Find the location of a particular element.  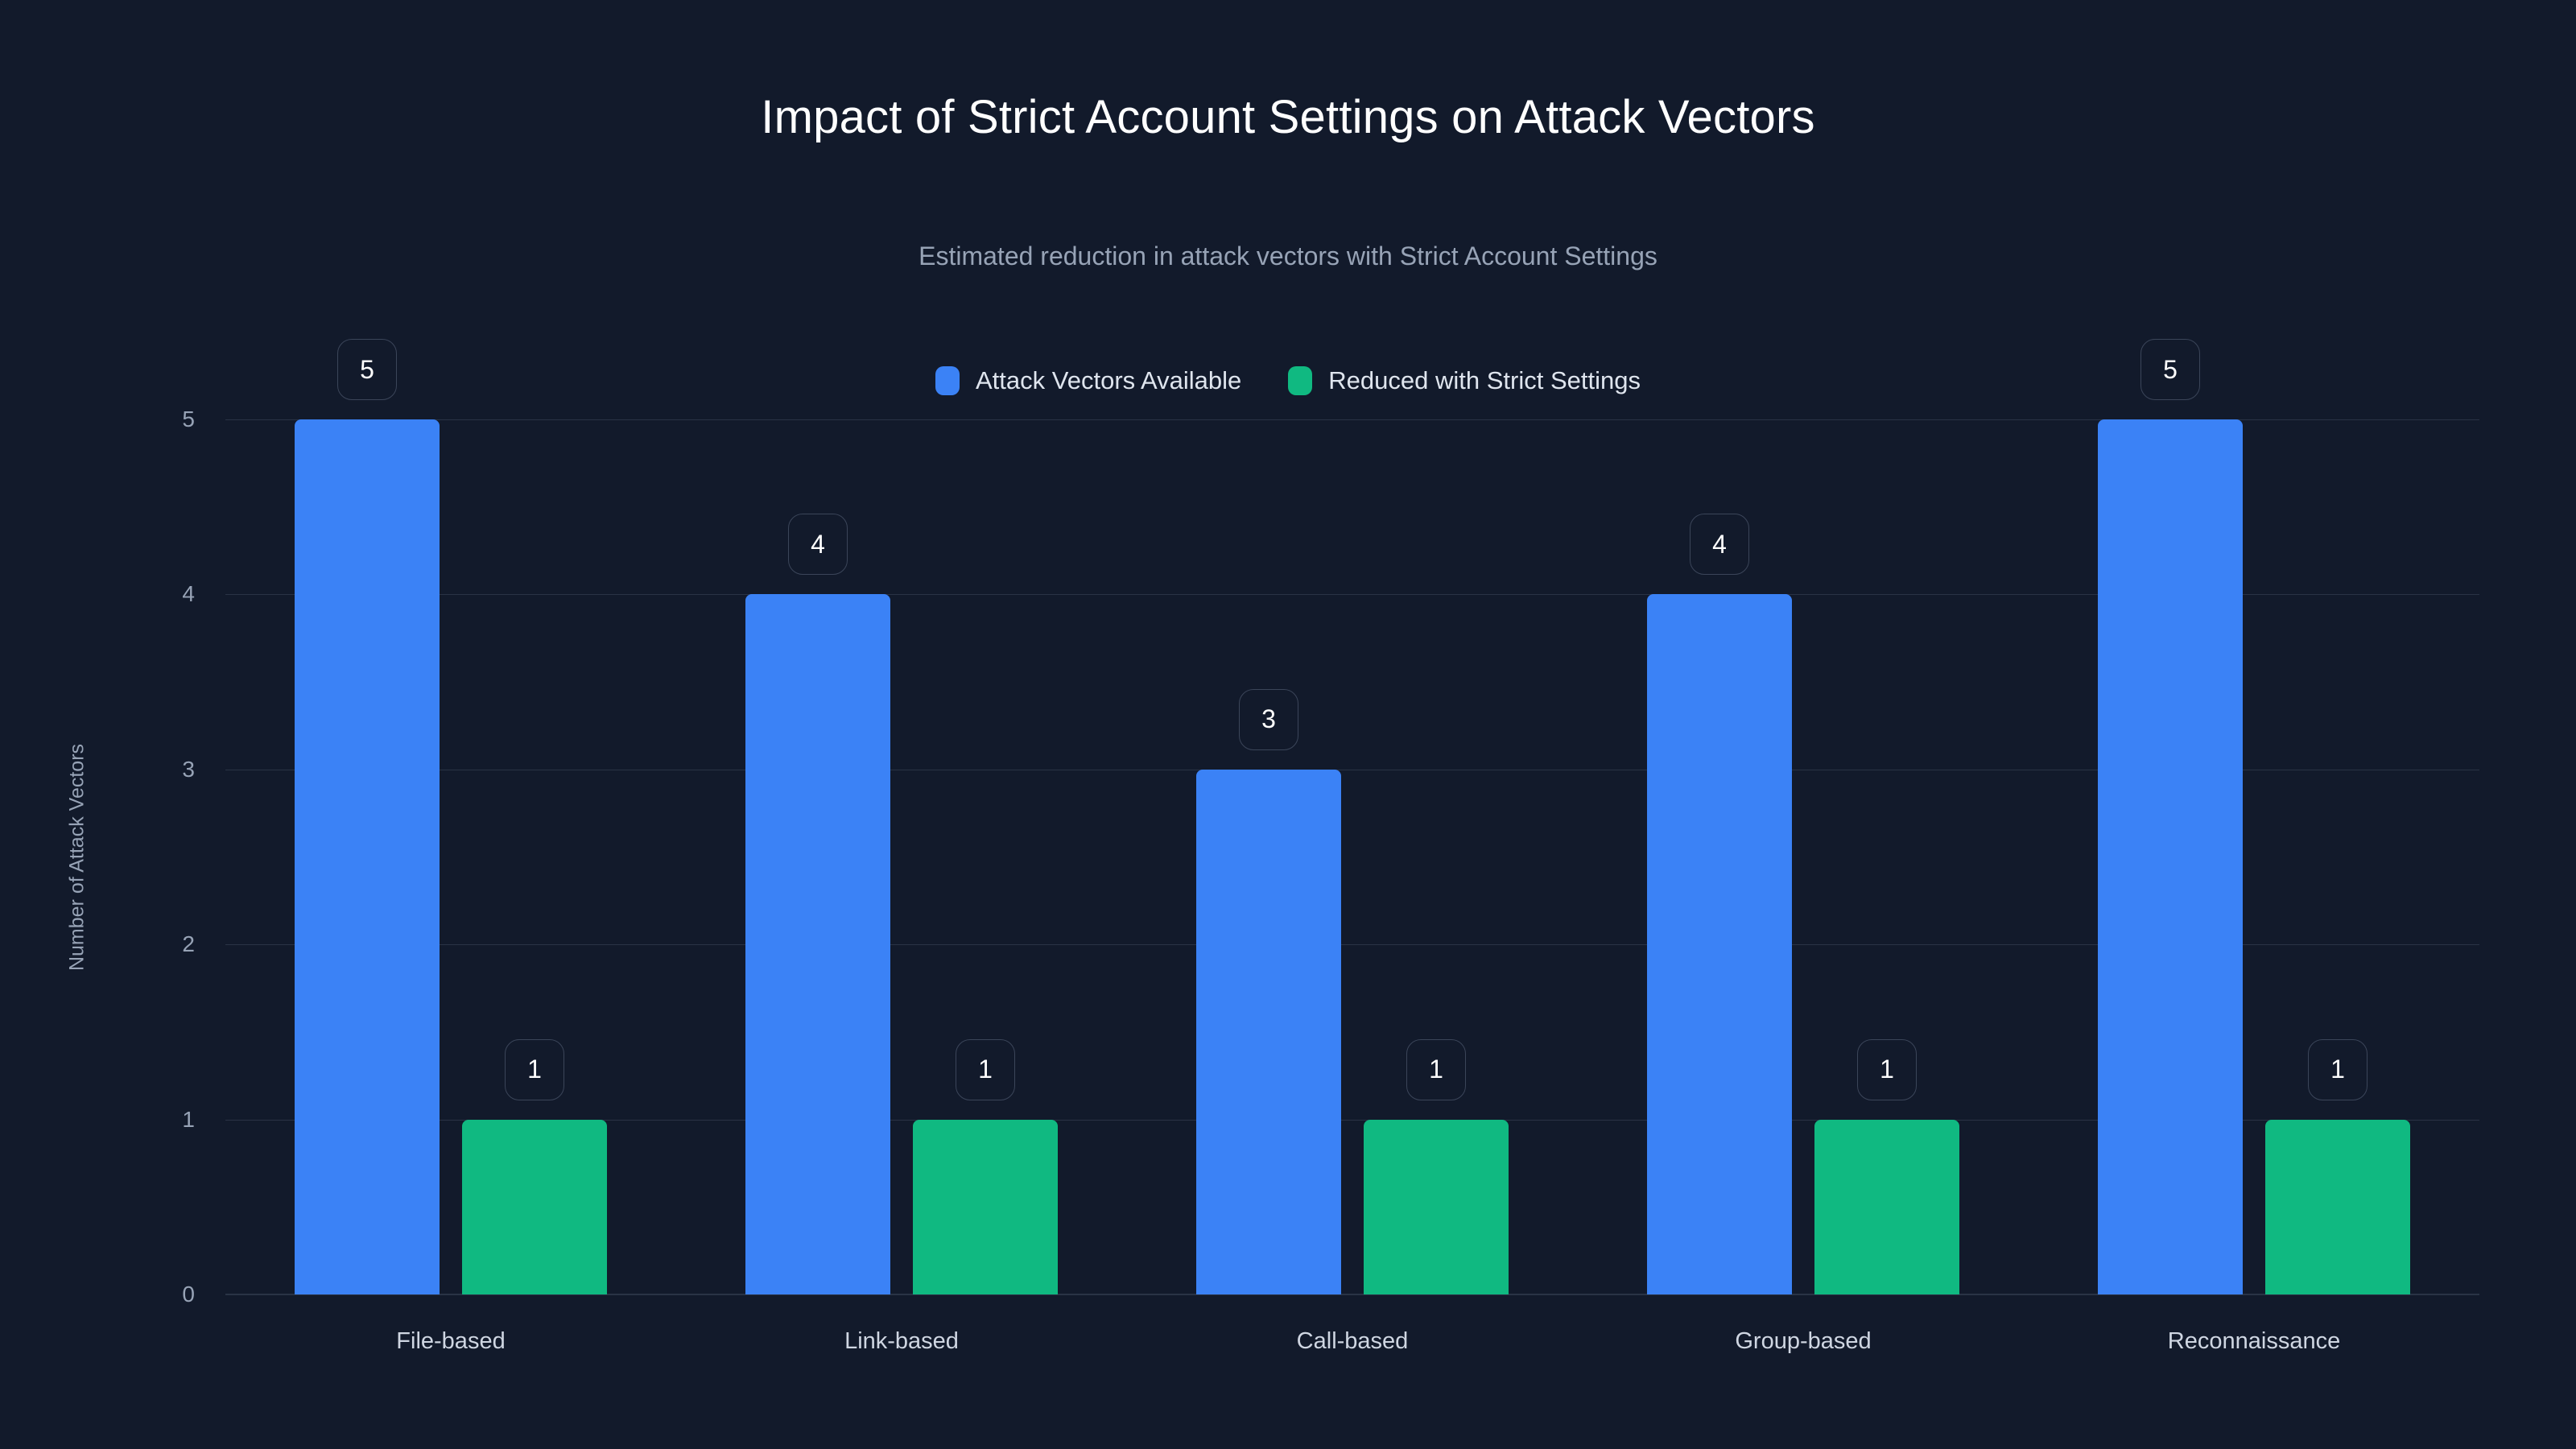

legend-label: Reduced with Strict Settings is located at coordinates (1484, 380).